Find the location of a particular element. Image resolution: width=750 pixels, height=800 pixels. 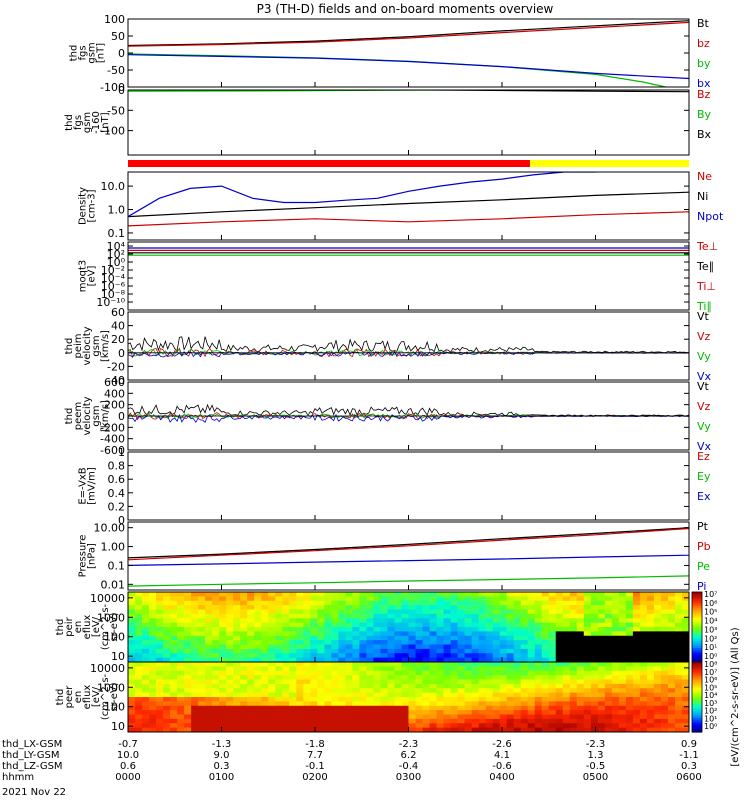

x-axis-value: -2.6 is located at coordinates (502, 744).